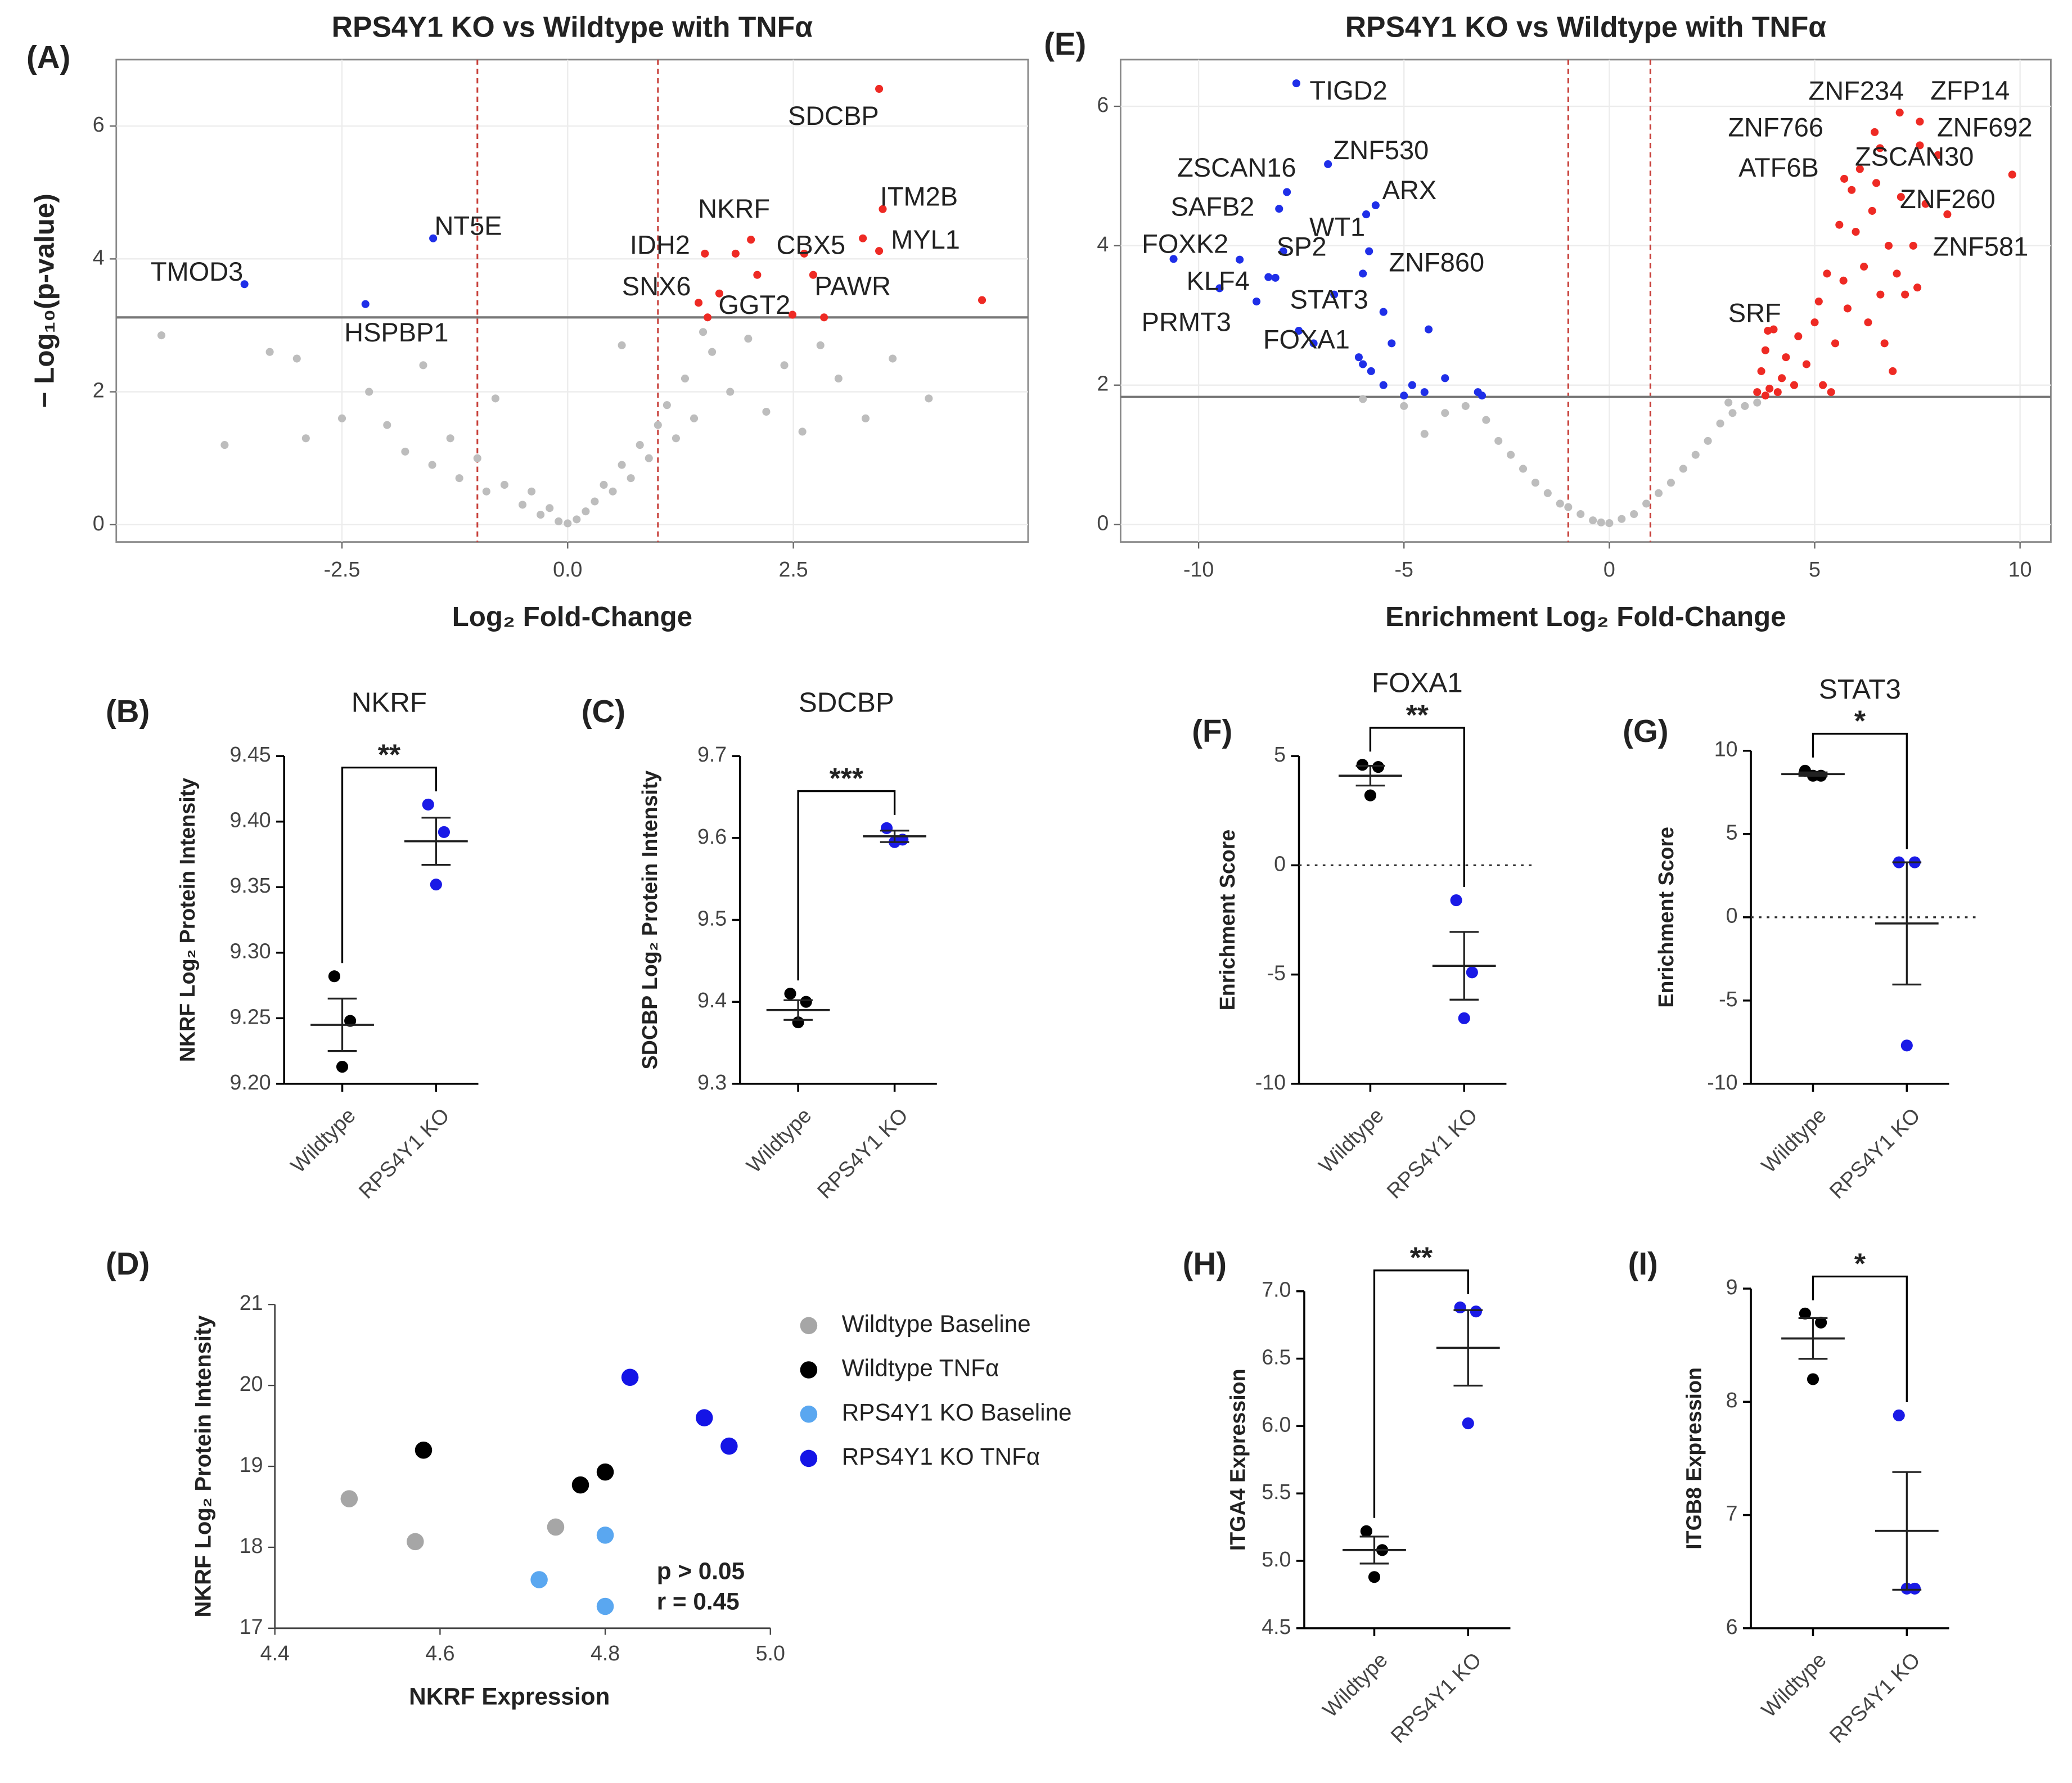 Image resolution: width=2072 pixels, height=1783 pixels. Describe the element at coordinates (937, 1324) in the screenshot. I see `legend-label: Wildtype Baseline` at that location.